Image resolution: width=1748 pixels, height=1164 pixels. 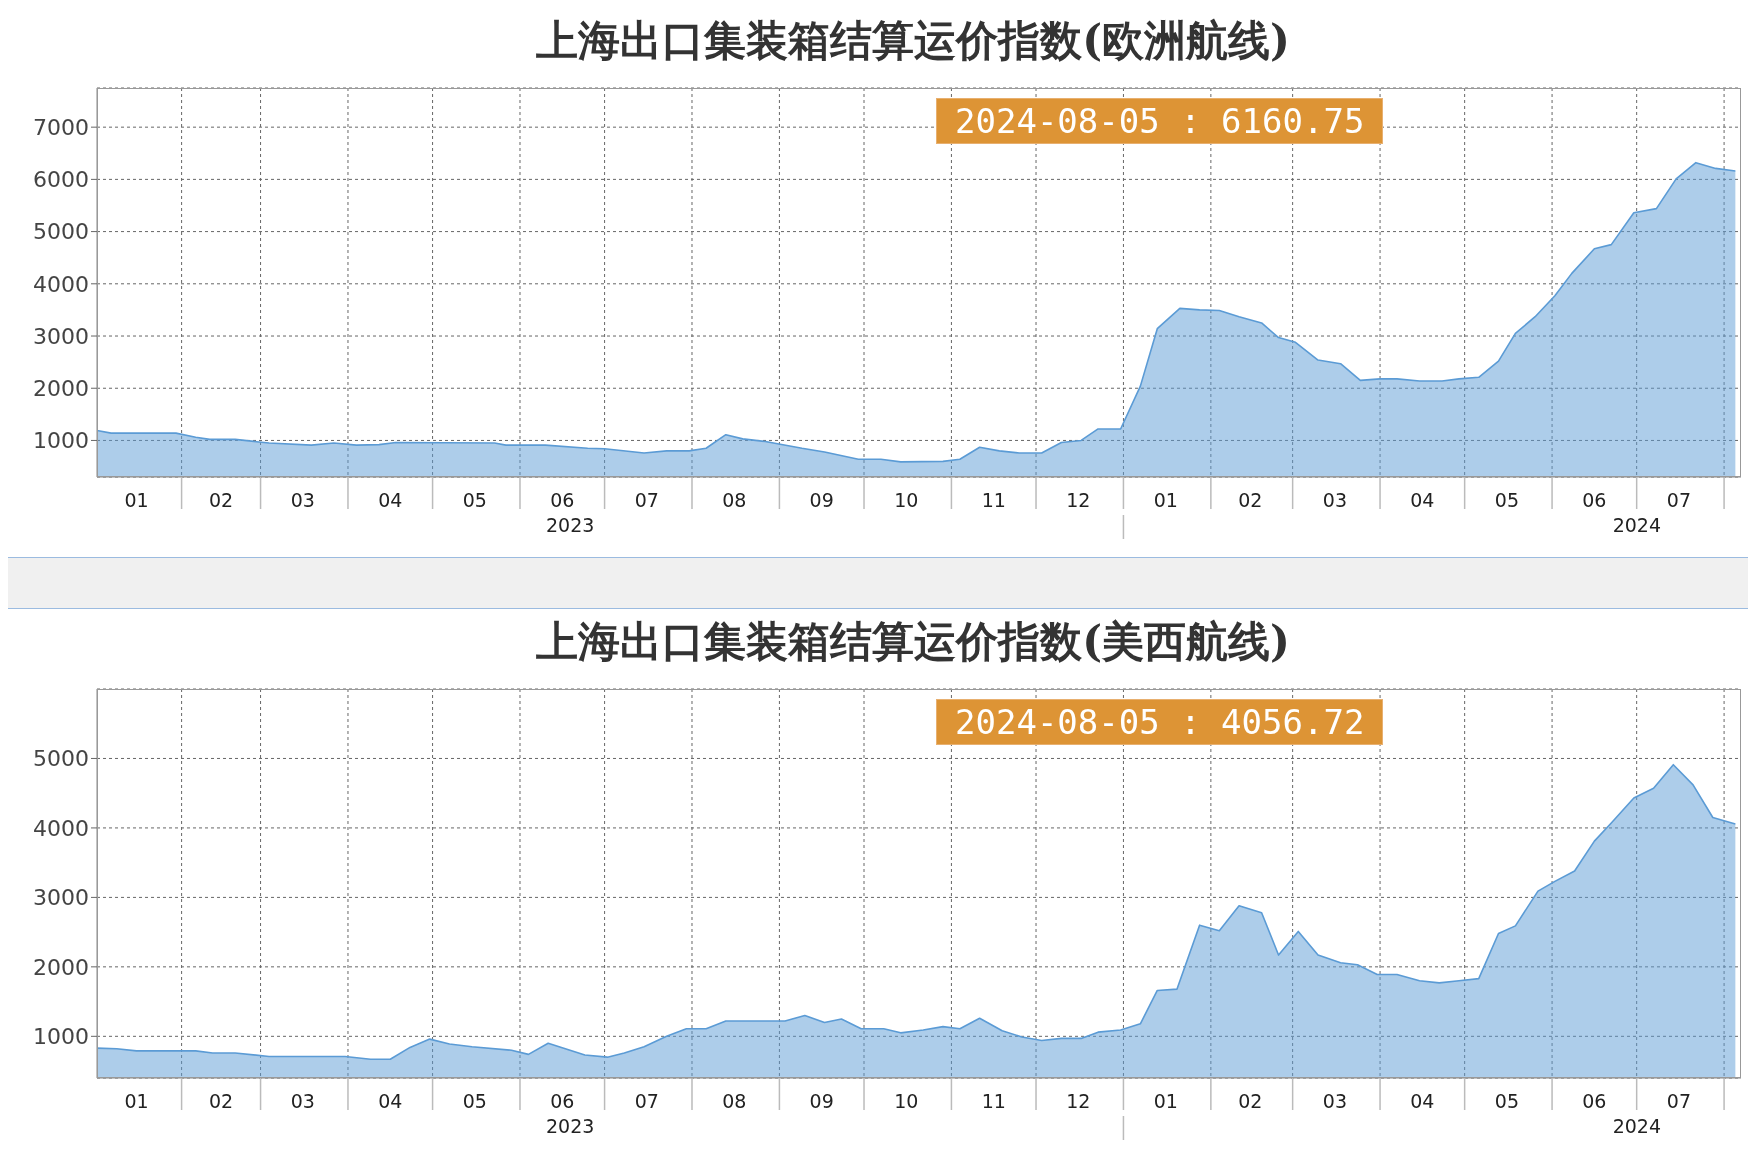 I want to click on chart-title: 上海出口集装箱结算运价指数(美西航线), so click(x=913, y=642).